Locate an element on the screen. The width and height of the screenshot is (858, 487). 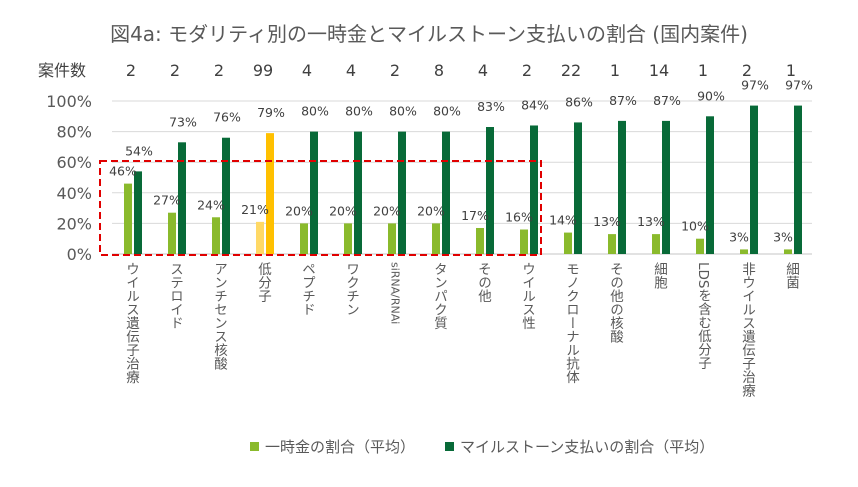
case-count: 22 is located at coordinates (571, 70).